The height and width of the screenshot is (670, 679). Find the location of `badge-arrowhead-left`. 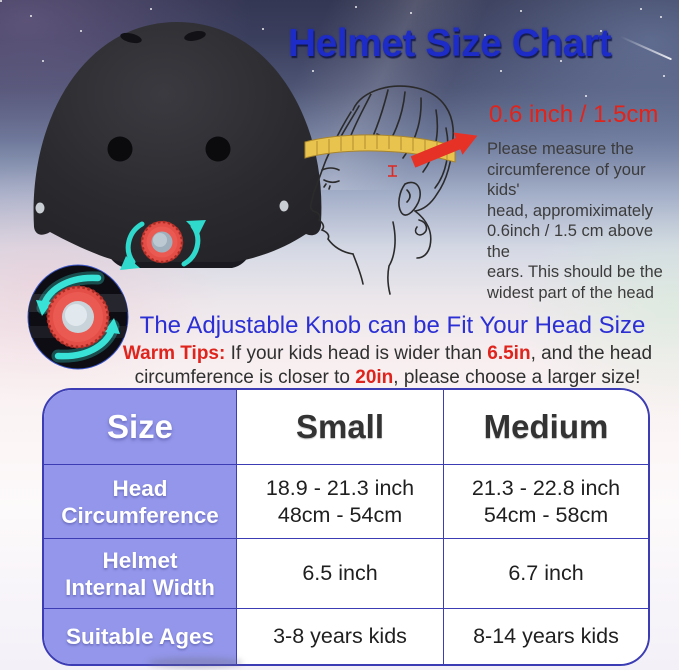

badge-arrowhead-left is located at coordinates (44, 308).